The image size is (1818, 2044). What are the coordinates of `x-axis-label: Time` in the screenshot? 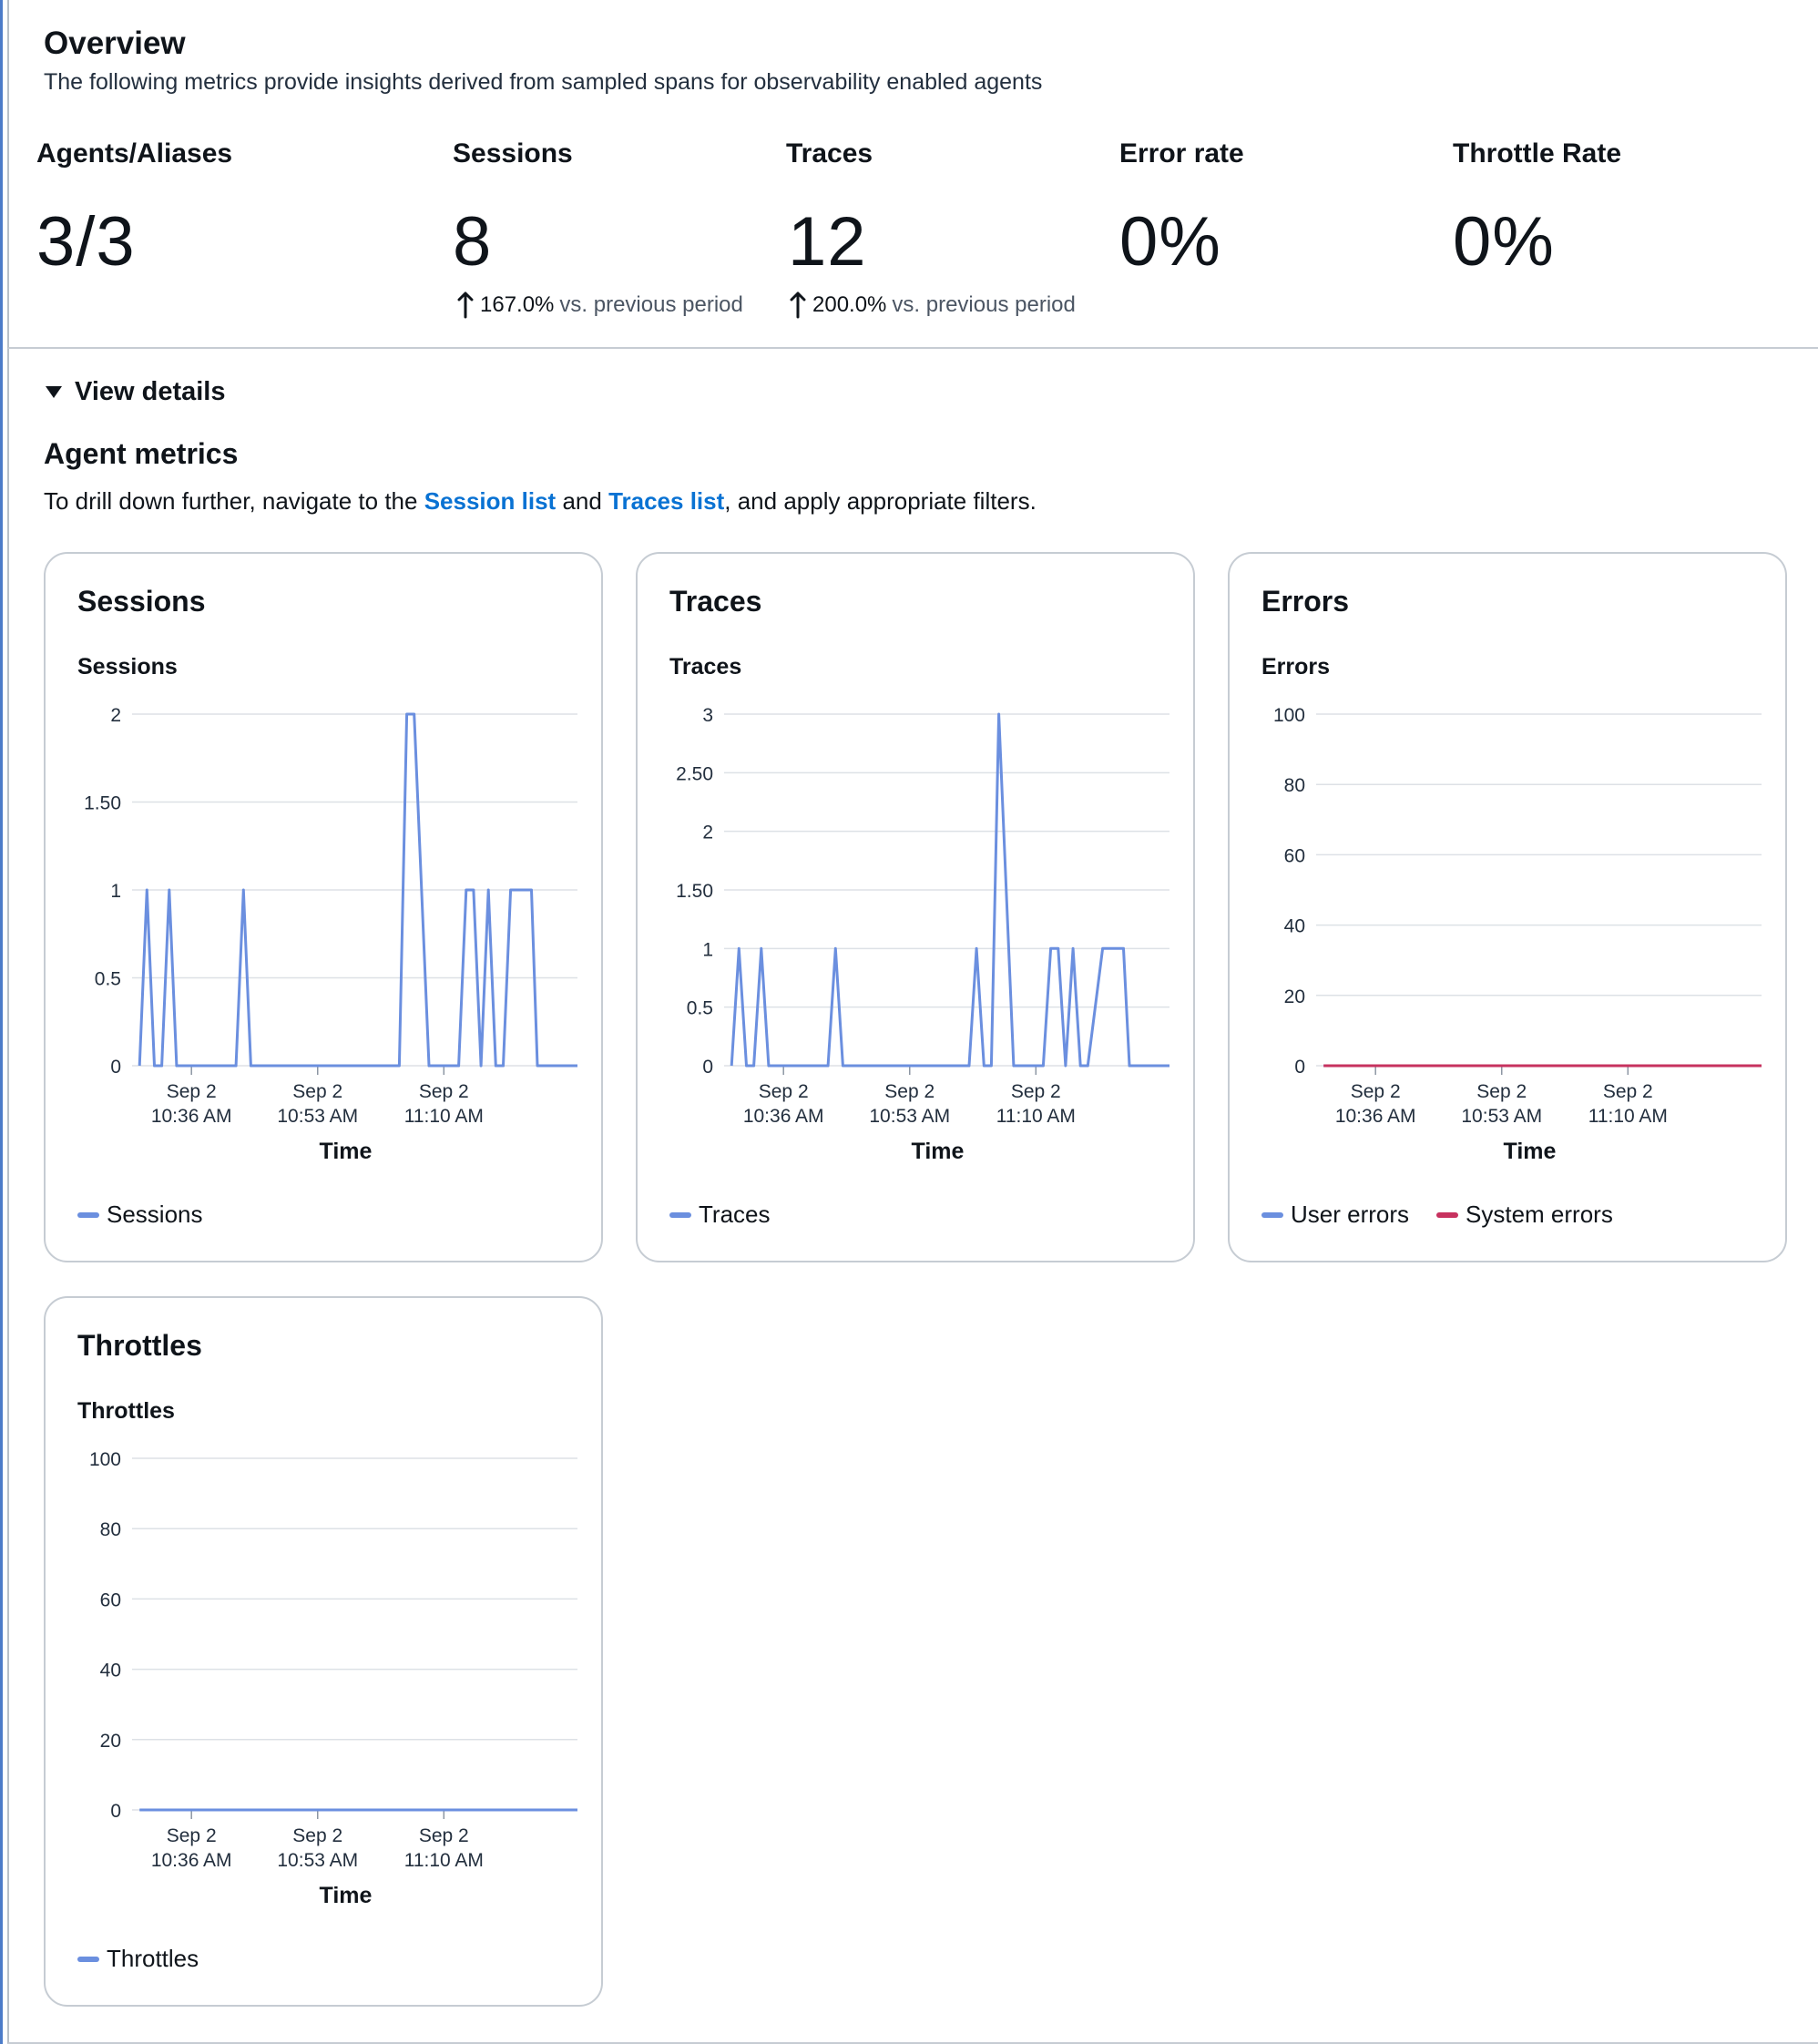 It's located at (346, 1895).